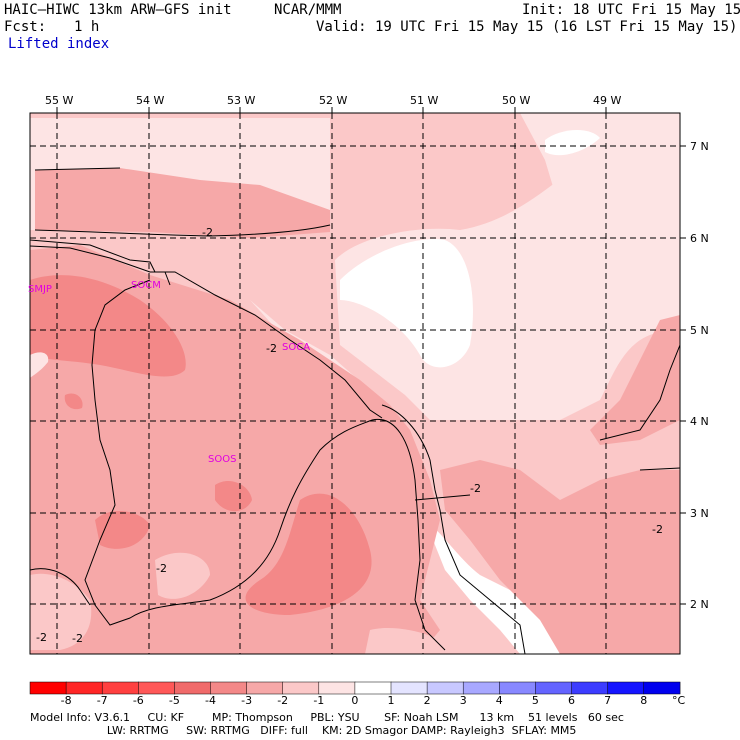 The image size is (740, 740). I want to click on lat-label-7n: 7 N, so click(699, 146).